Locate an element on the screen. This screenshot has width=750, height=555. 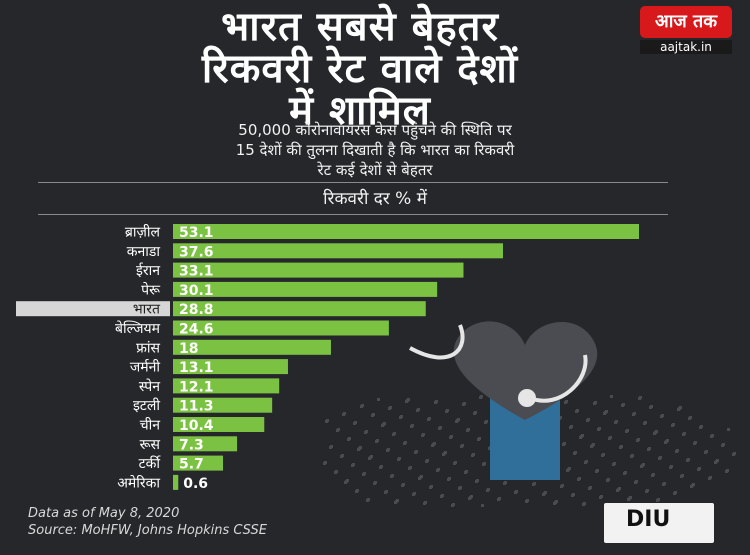
value-label: 24.6 is located at coordinates (196, 330).